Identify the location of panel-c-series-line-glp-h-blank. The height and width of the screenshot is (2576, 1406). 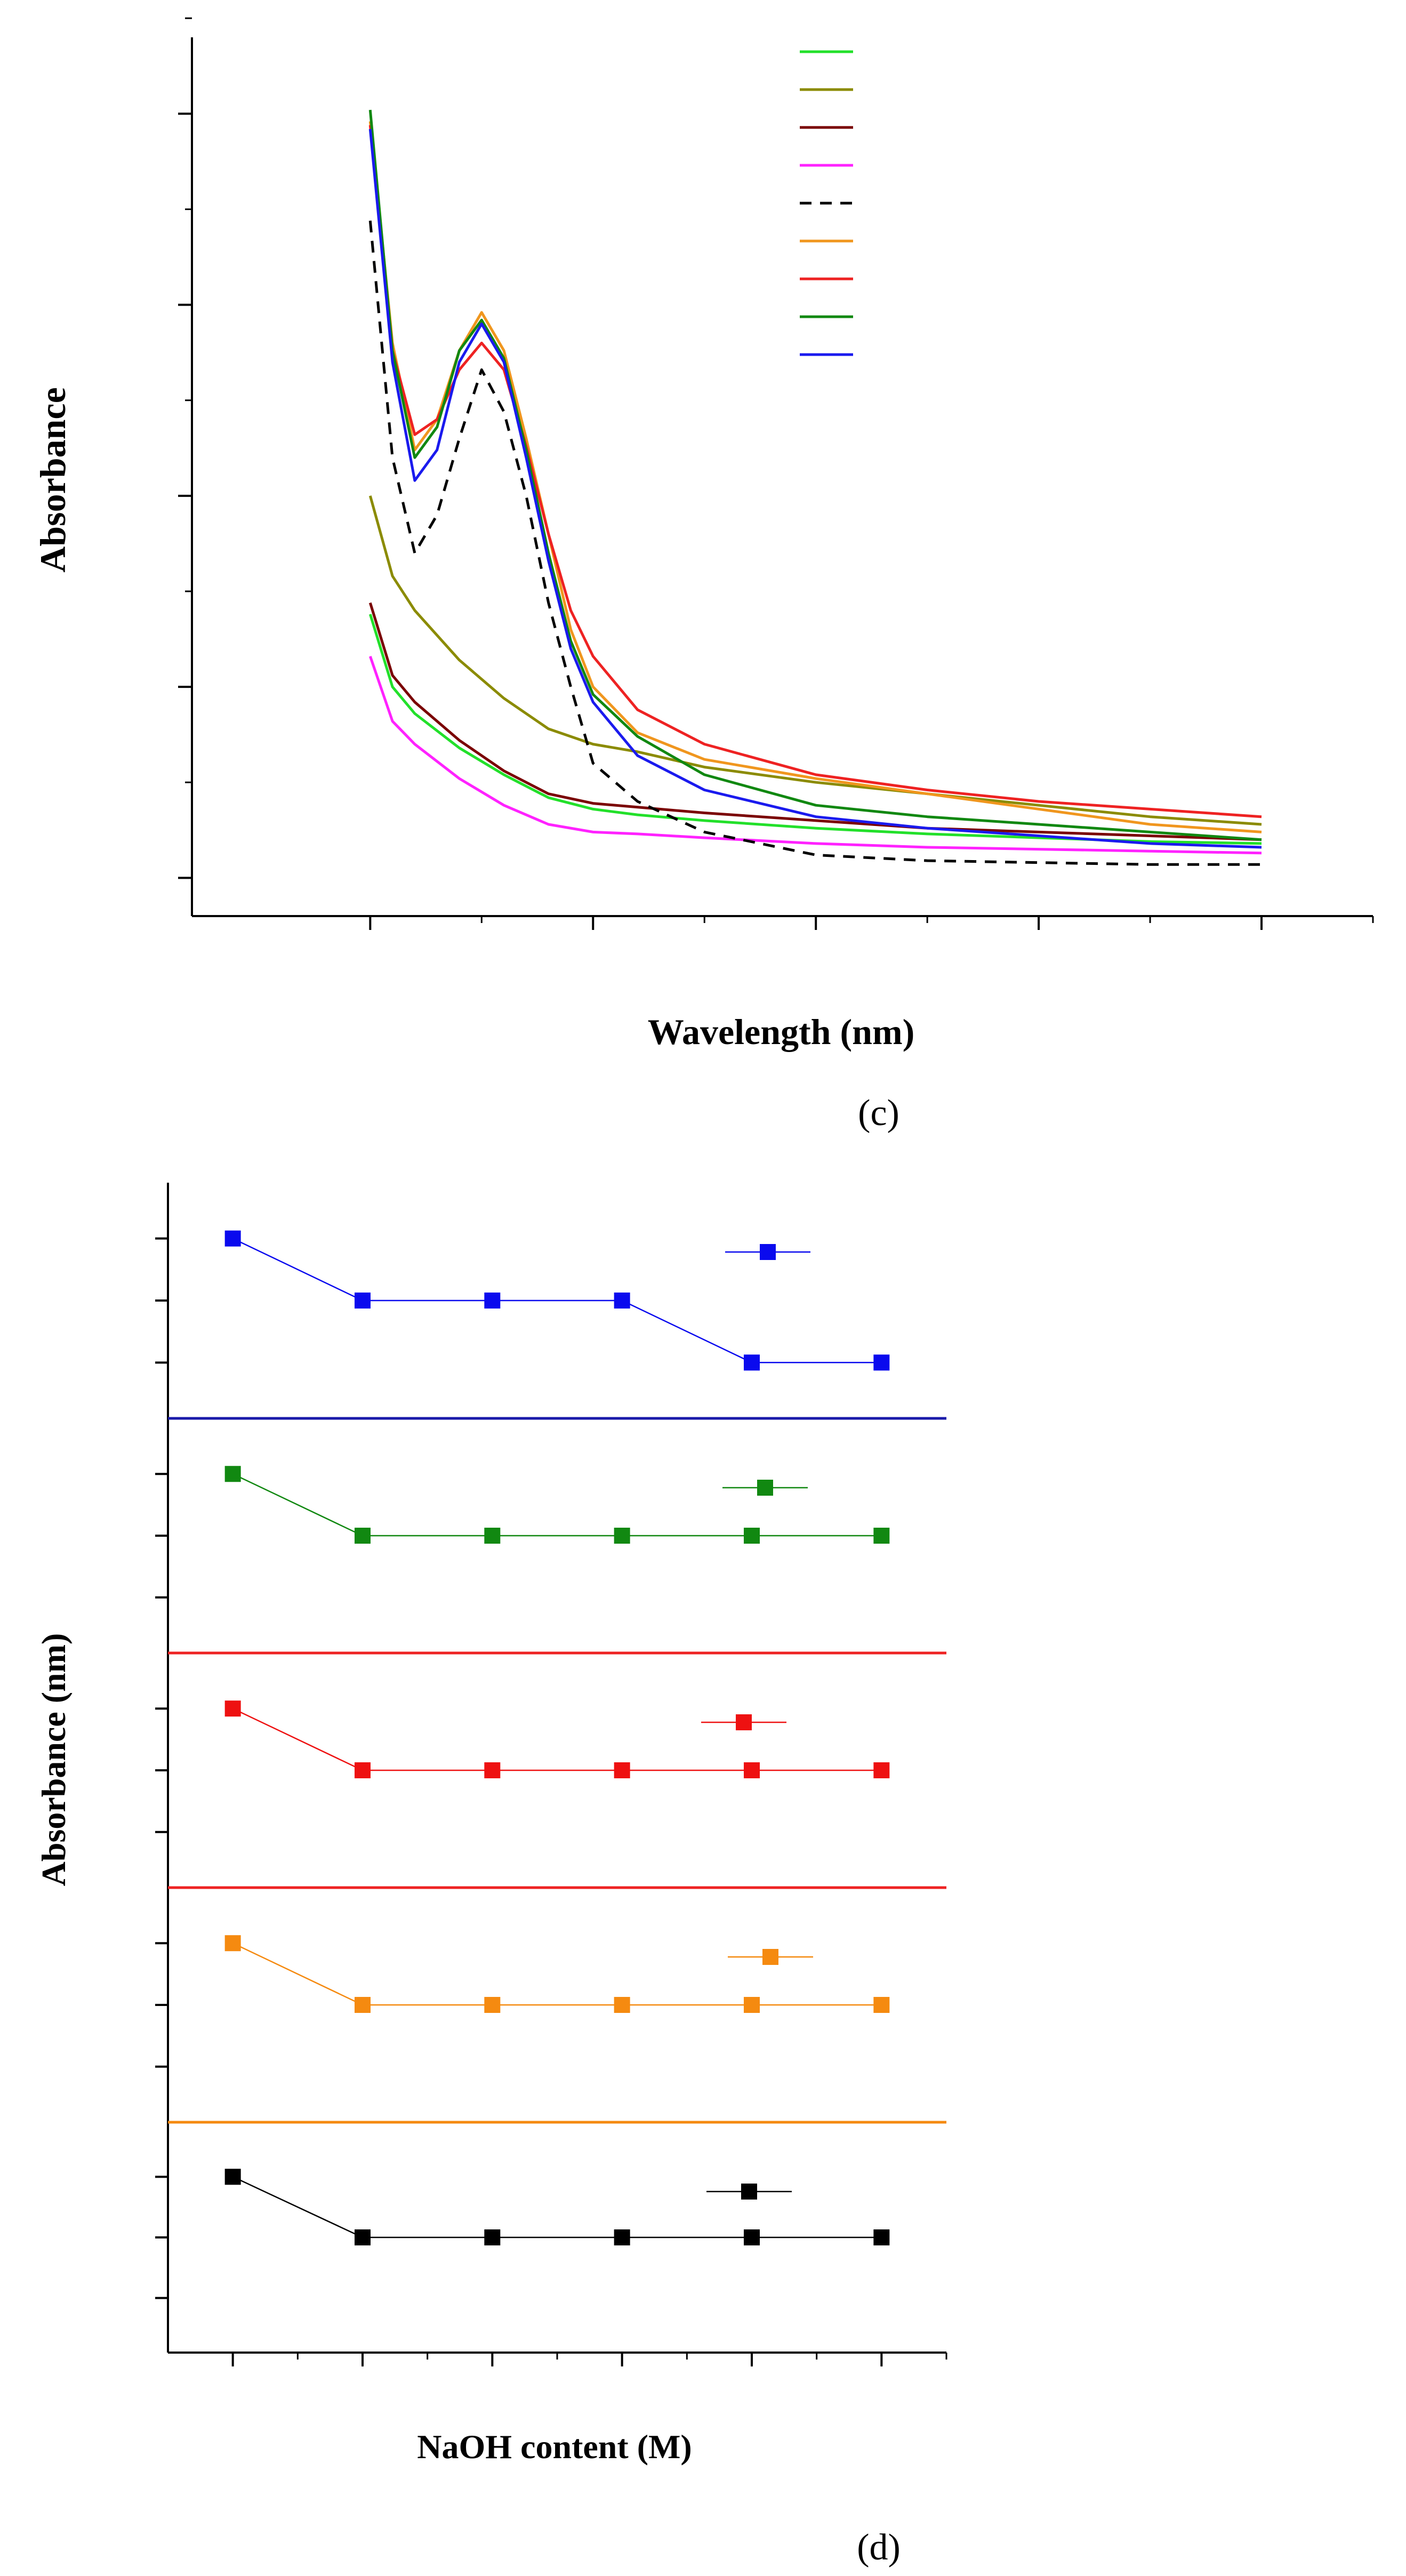
(815, 722).